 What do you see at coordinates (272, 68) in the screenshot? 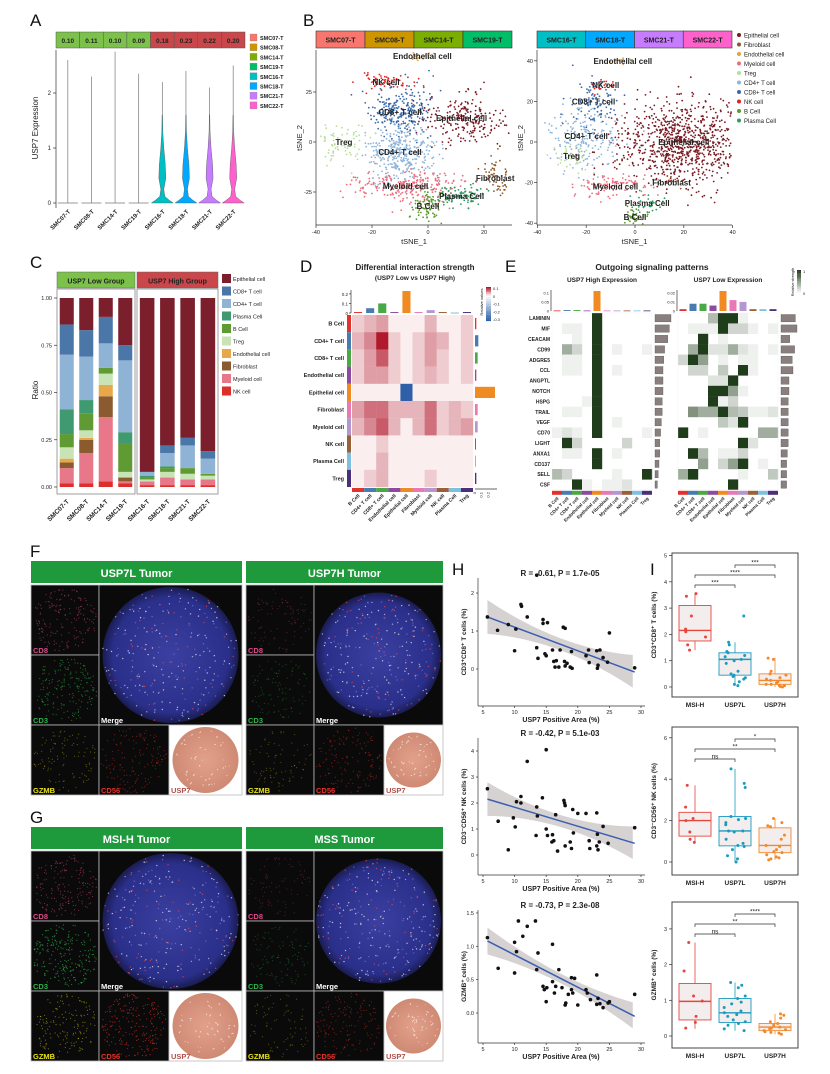
I see `legend-label: SMC19-T` at bounding box center [272, 68].